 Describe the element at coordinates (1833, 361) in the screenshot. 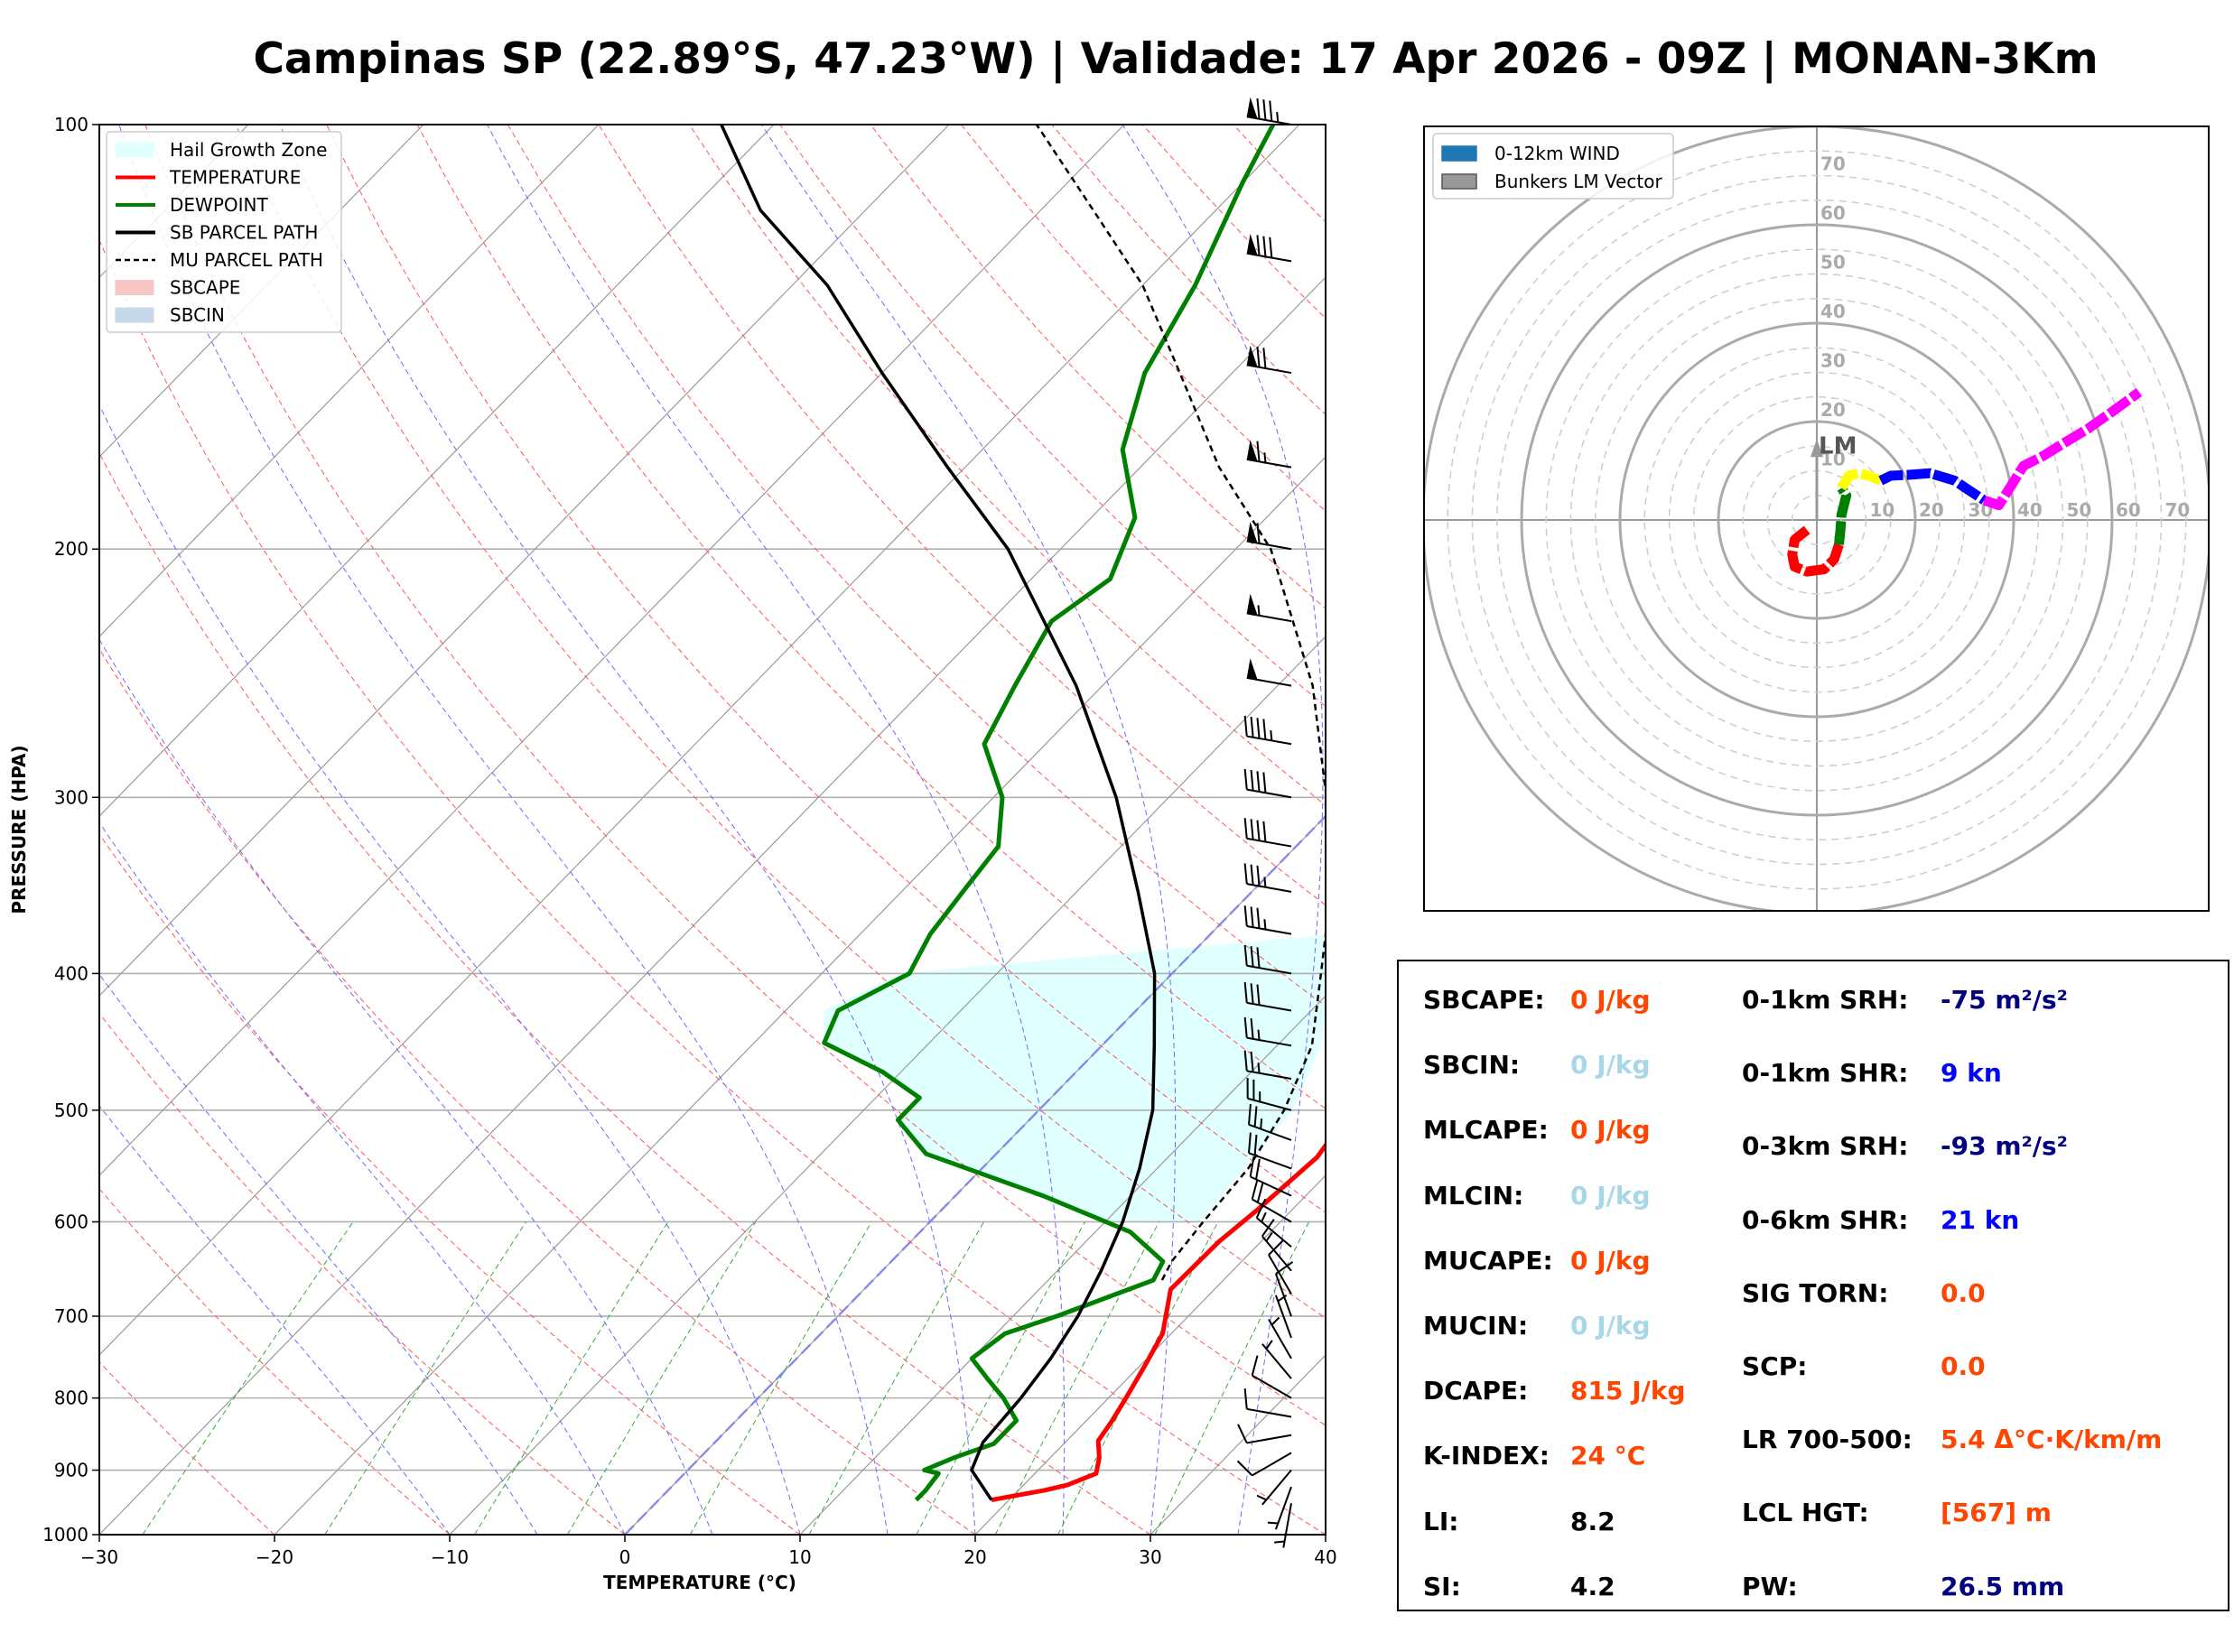

I see `ring-label: 30` at that location.